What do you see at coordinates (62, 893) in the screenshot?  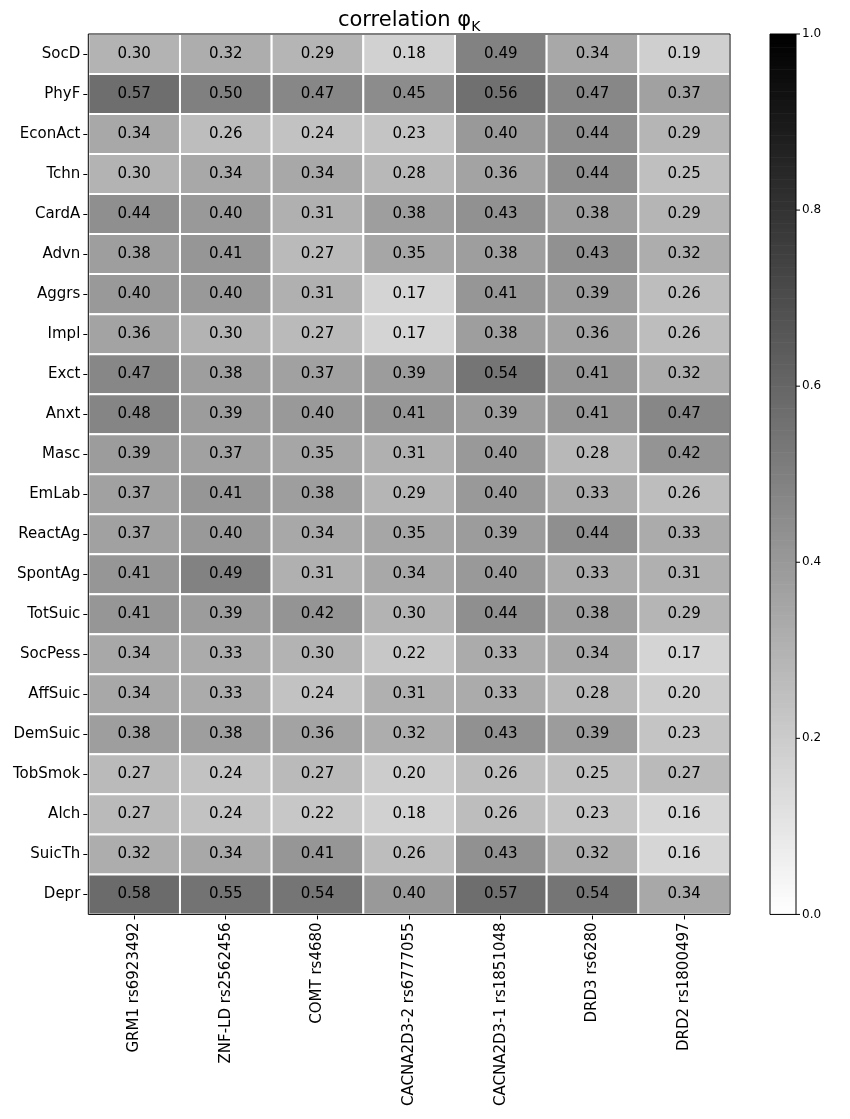 I see `y-tick-label: Depr` at bounding box center [62, 893].